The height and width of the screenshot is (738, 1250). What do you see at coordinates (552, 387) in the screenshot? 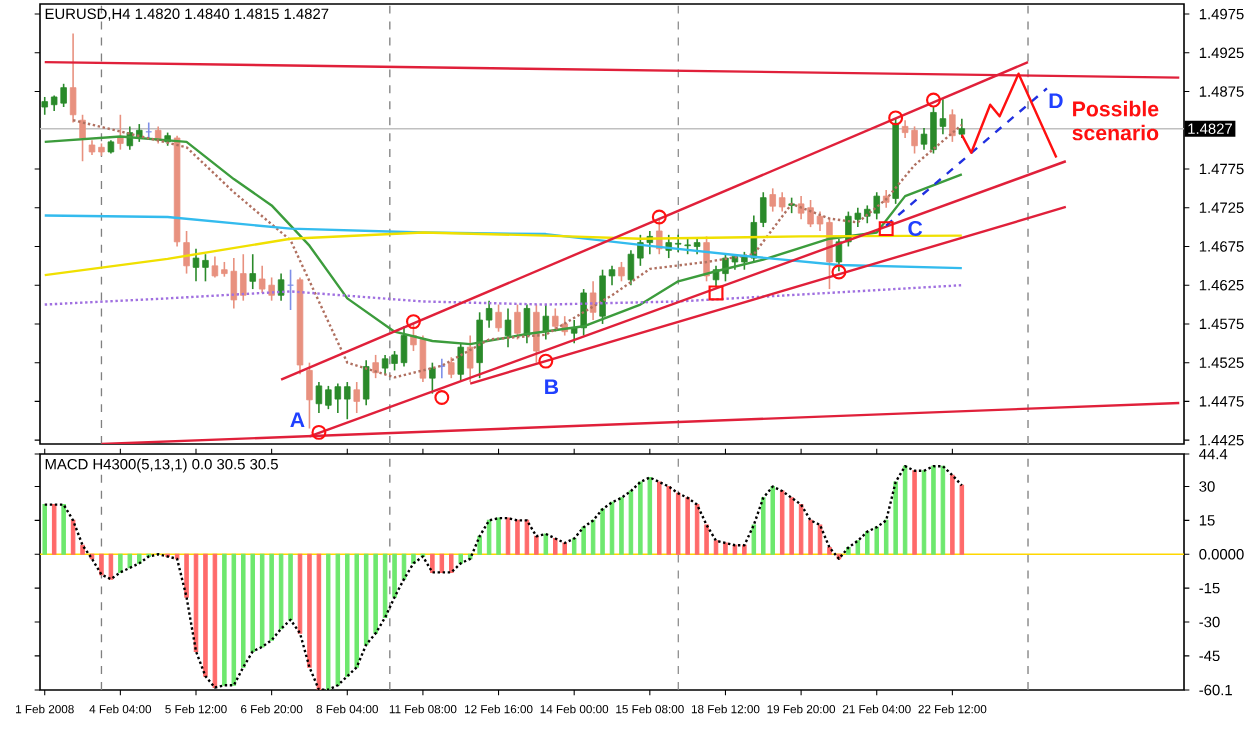
I see `annotation: B` at bounding box center [552, 387].